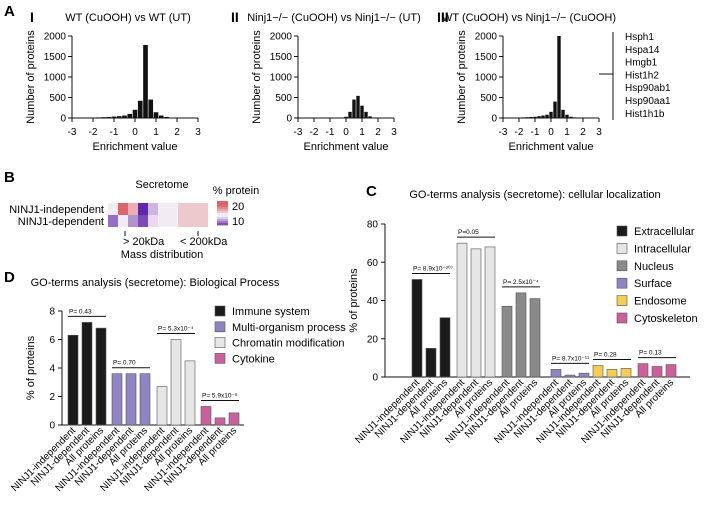 The height and width of the screenshot is (517, 705). Describe the element at coordinates (664, 232) in the screenshot. I see `legend-label: Extracellular` at that location.